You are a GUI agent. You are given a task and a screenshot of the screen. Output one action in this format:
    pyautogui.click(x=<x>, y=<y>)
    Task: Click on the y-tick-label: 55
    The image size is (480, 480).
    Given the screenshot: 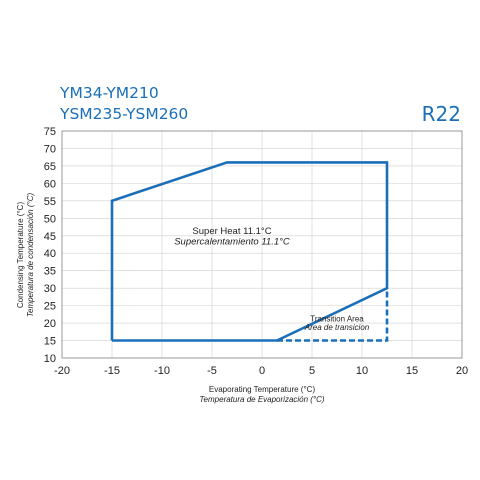 What is the action you would take?
    pyautogui.click(x=50, y=202)
    